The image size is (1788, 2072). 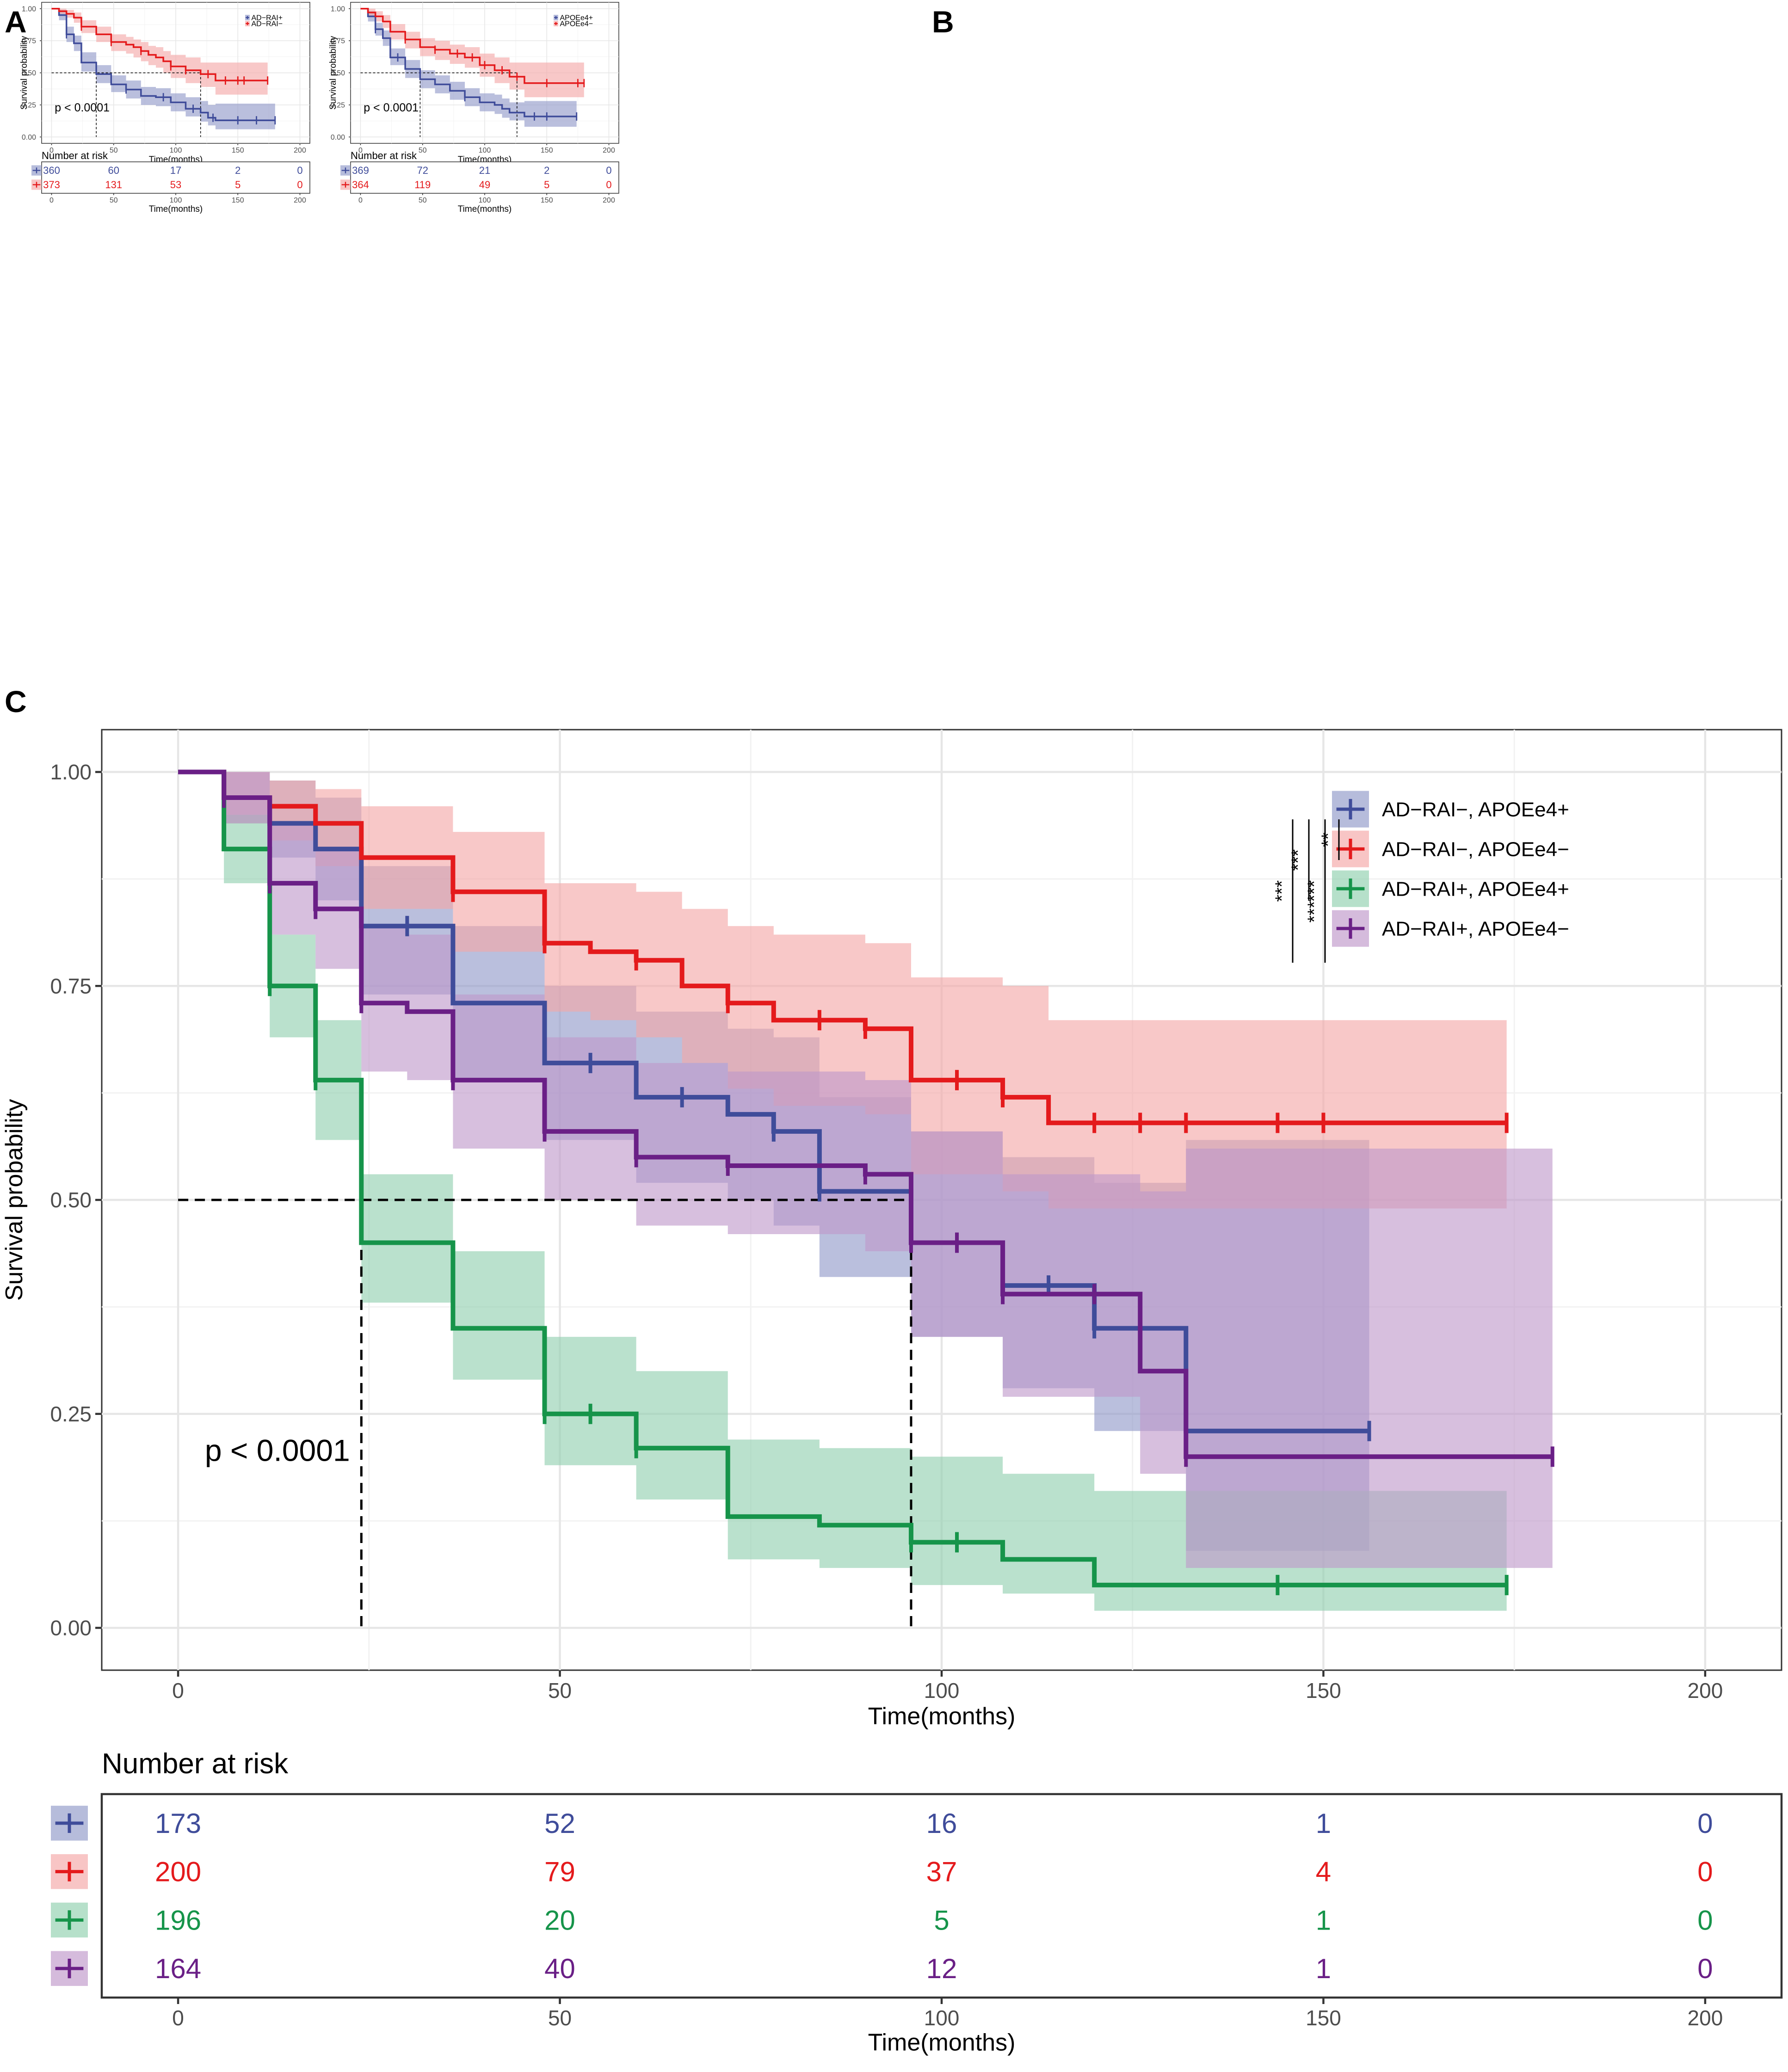 I want to click on legend-label: APOEe4+, so click(x=576, y=18).